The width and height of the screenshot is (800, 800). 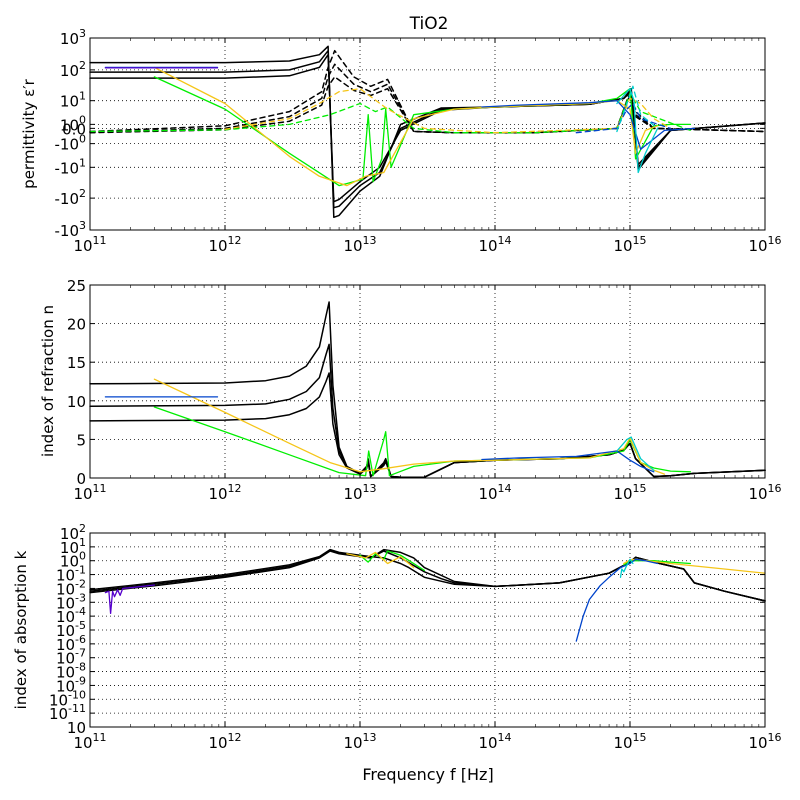 What do you see at coordinates (71, 166) in the screenshot?
I see `permittivity-ytick-label: -101` at bounding box center [71, 166].